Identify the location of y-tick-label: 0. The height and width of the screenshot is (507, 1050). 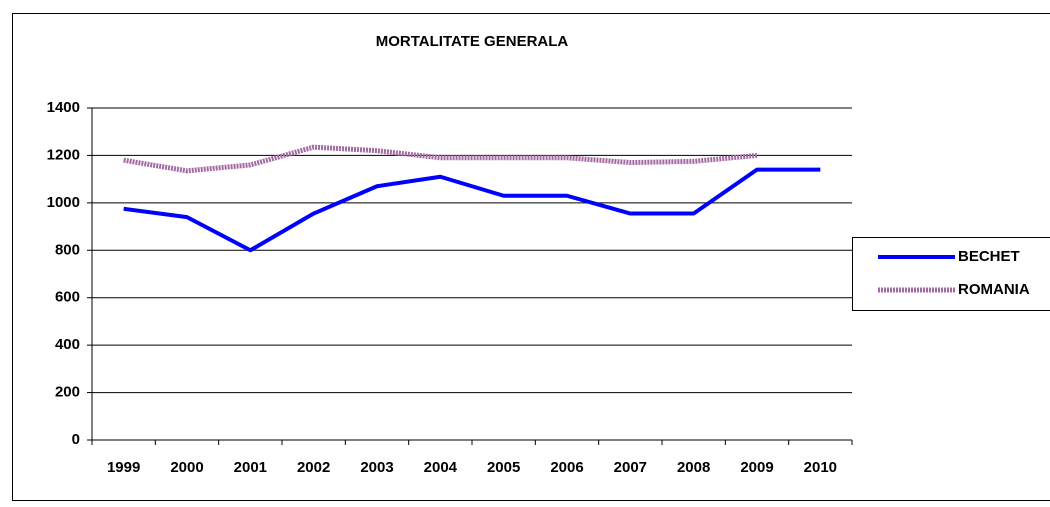
(76, 439).